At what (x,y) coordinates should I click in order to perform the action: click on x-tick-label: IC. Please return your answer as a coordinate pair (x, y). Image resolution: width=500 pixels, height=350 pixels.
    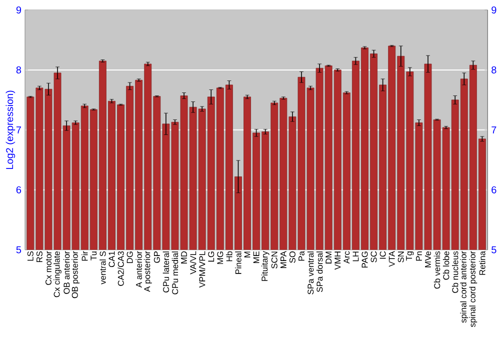
    Looking at the image, I should click on (383, 255).